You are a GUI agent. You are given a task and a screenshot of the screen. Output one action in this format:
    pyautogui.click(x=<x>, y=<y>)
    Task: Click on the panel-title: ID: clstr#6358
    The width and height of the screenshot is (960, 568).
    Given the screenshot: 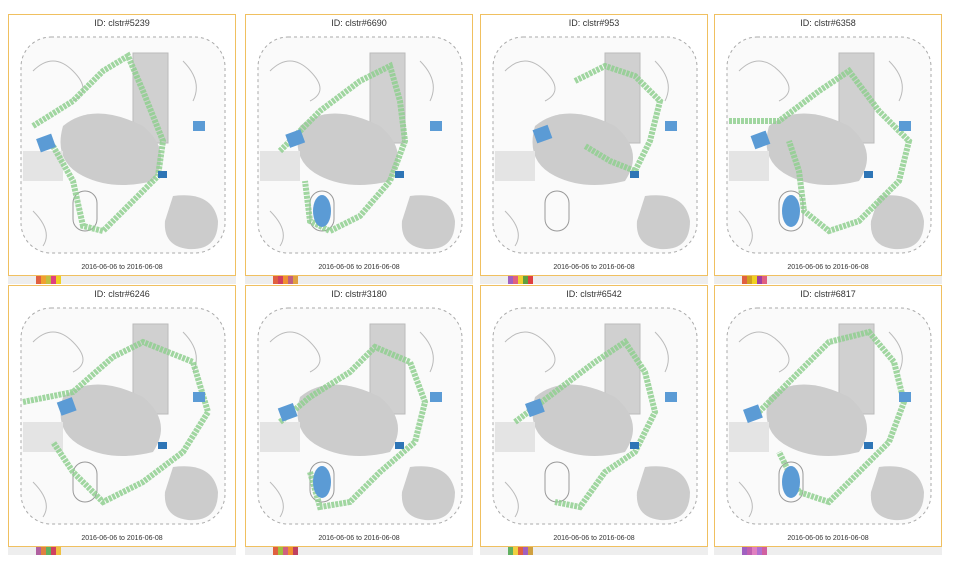 What is the action you would take?
    pyautogui.click(x=828, y=23)
    